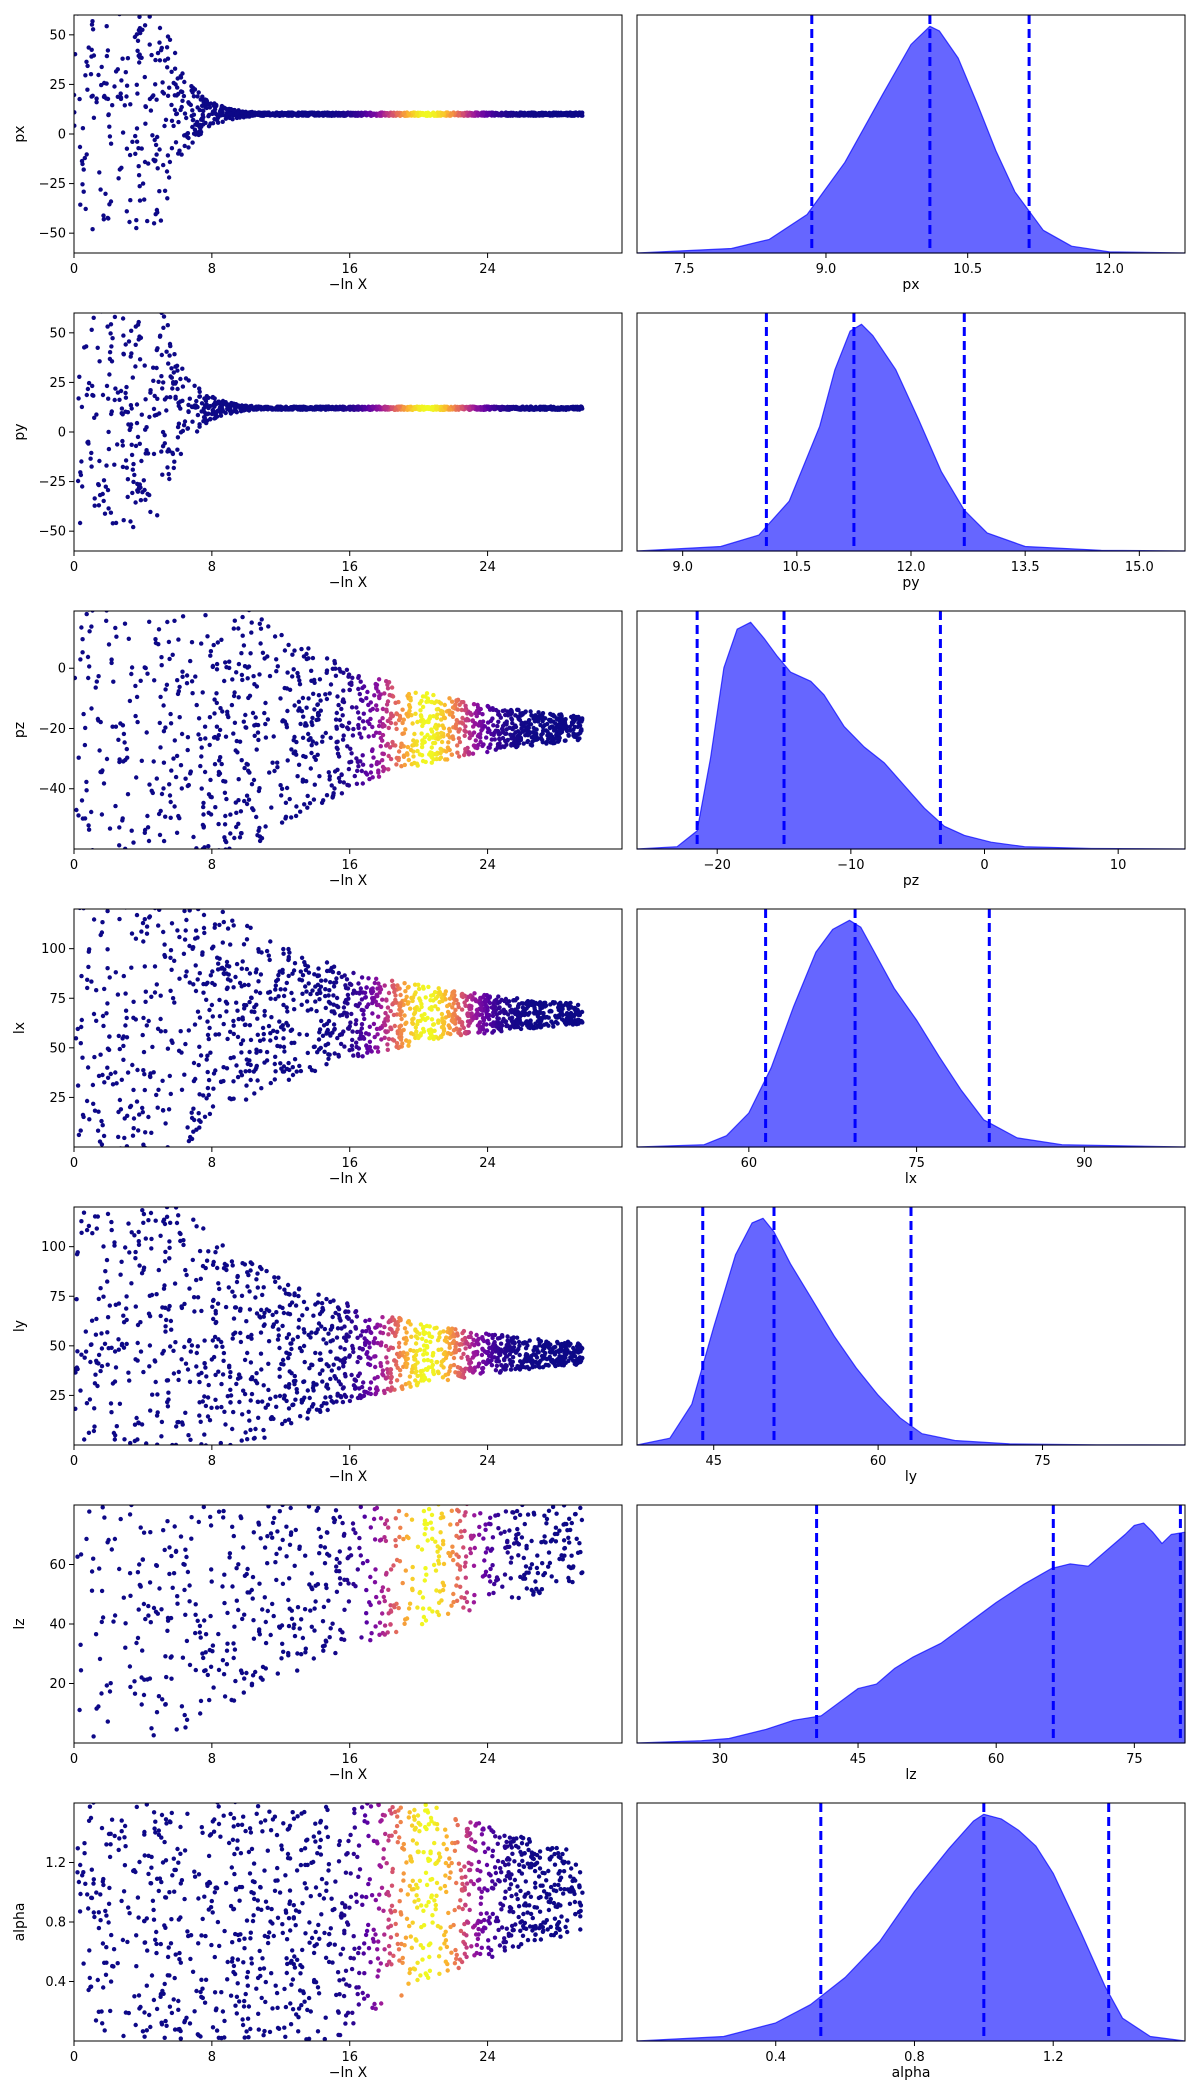 The width and height of the screenshot is (1200, 2100). I want to click on x-tick-label: 24, so click(487, 269).